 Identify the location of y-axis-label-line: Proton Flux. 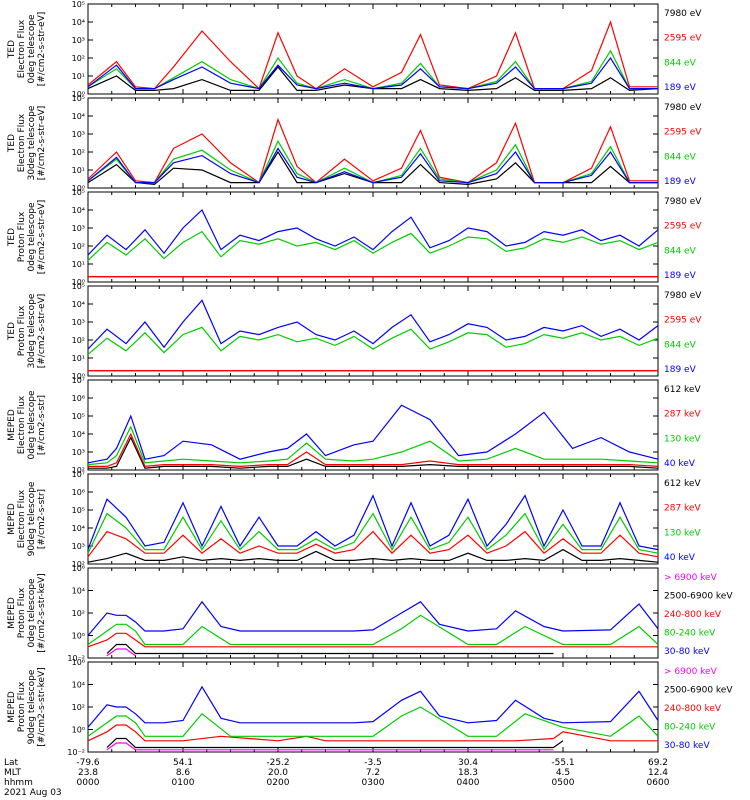
(22, 612).